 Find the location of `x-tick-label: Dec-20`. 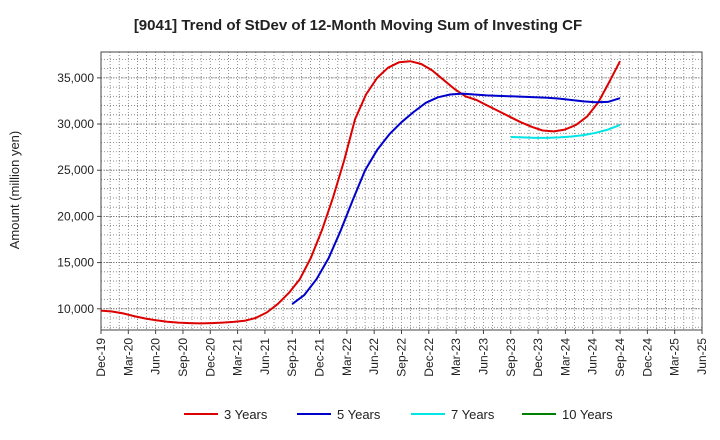

x-tick-label: Dec-20 is located at coordinates (210, 357).